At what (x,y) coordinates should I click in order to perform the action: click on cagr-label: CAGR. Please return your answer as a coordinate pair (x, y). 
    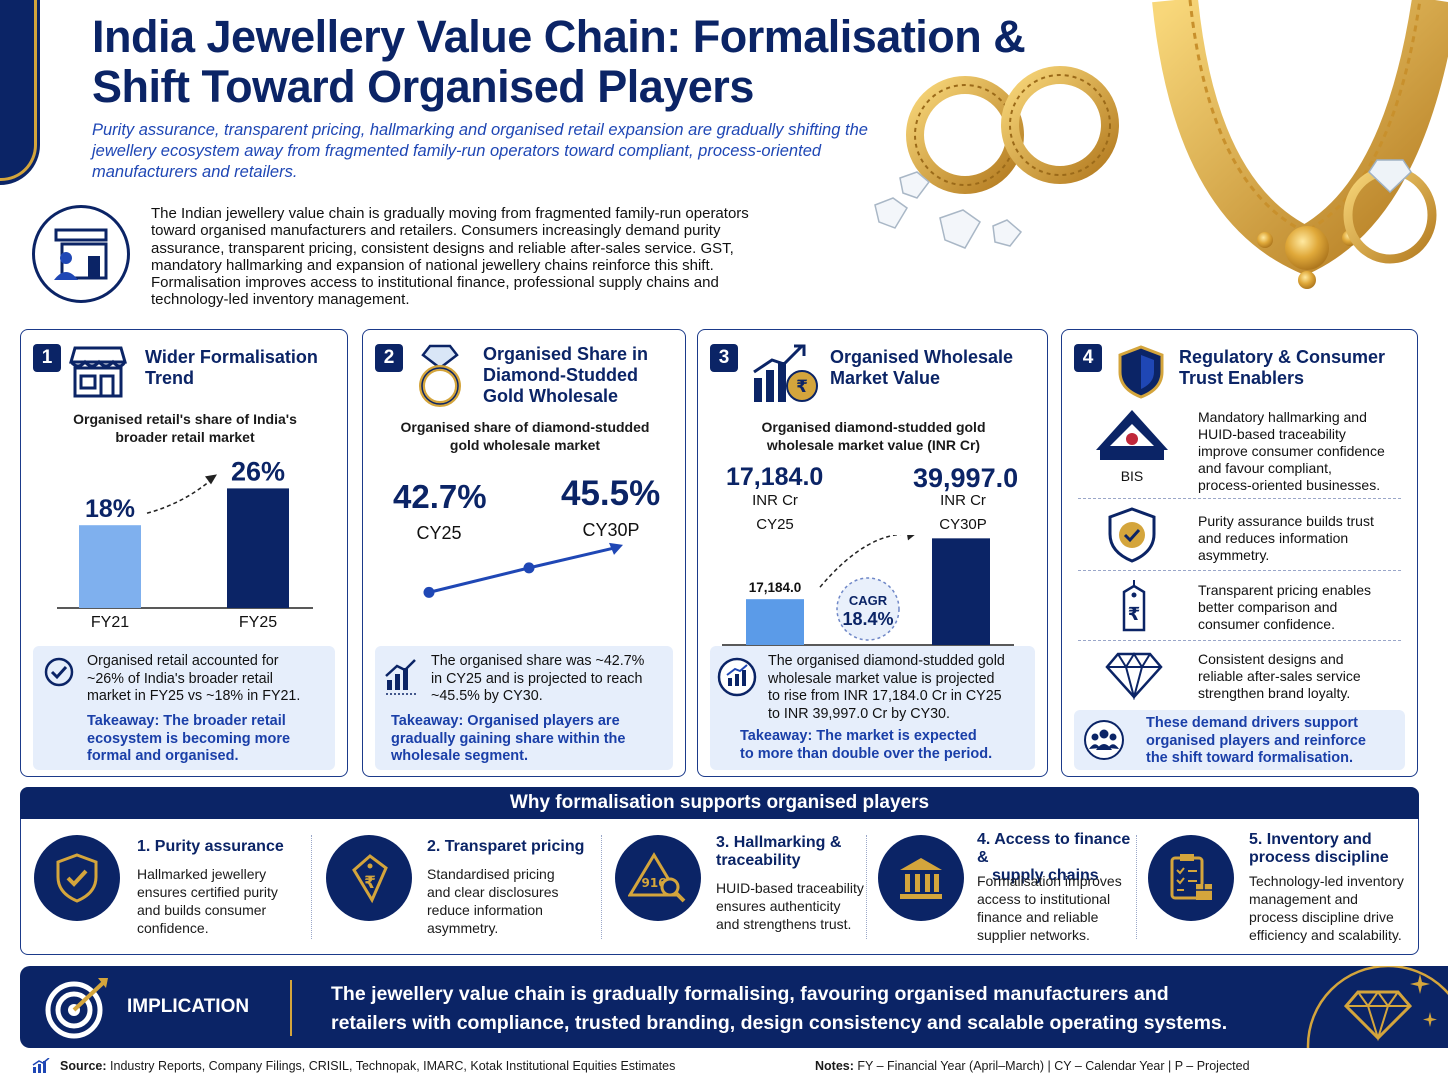
    Looking at the image, I should click on (868, 600).